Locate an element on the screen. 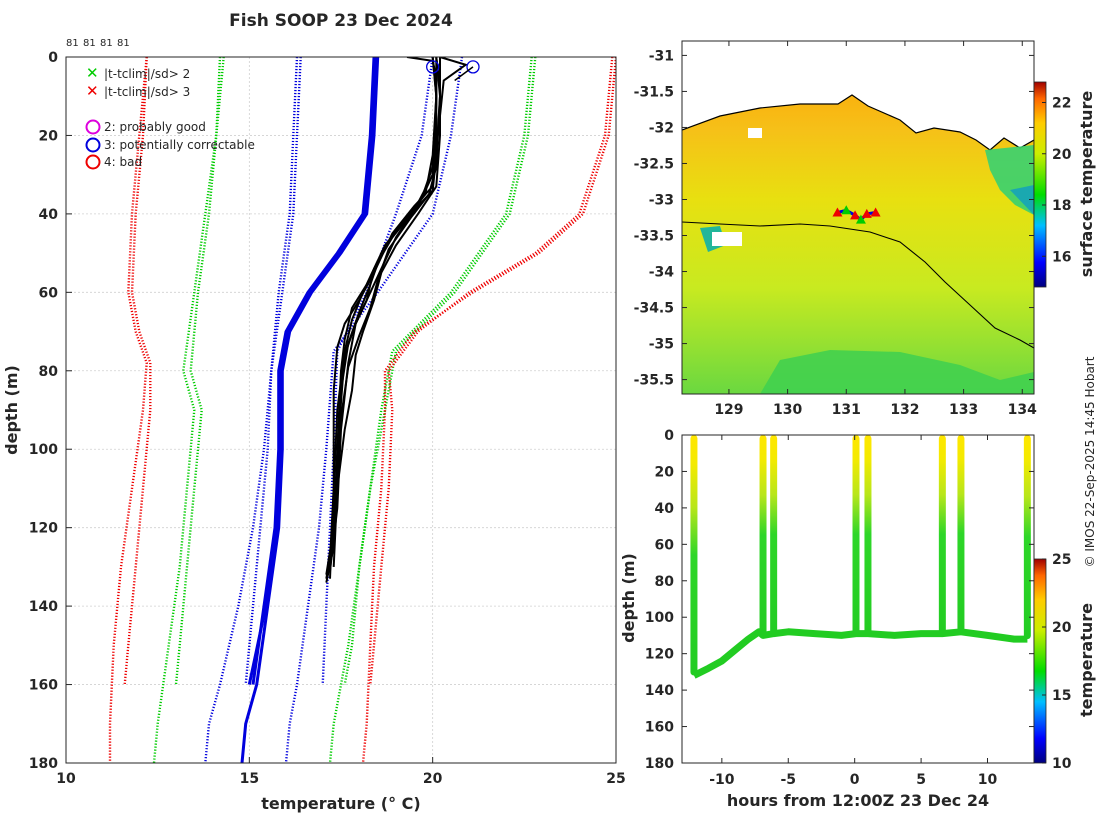 This screenshot has height=820, width=1100. y-tick-label: 20 is located at coordinates (49, 136).